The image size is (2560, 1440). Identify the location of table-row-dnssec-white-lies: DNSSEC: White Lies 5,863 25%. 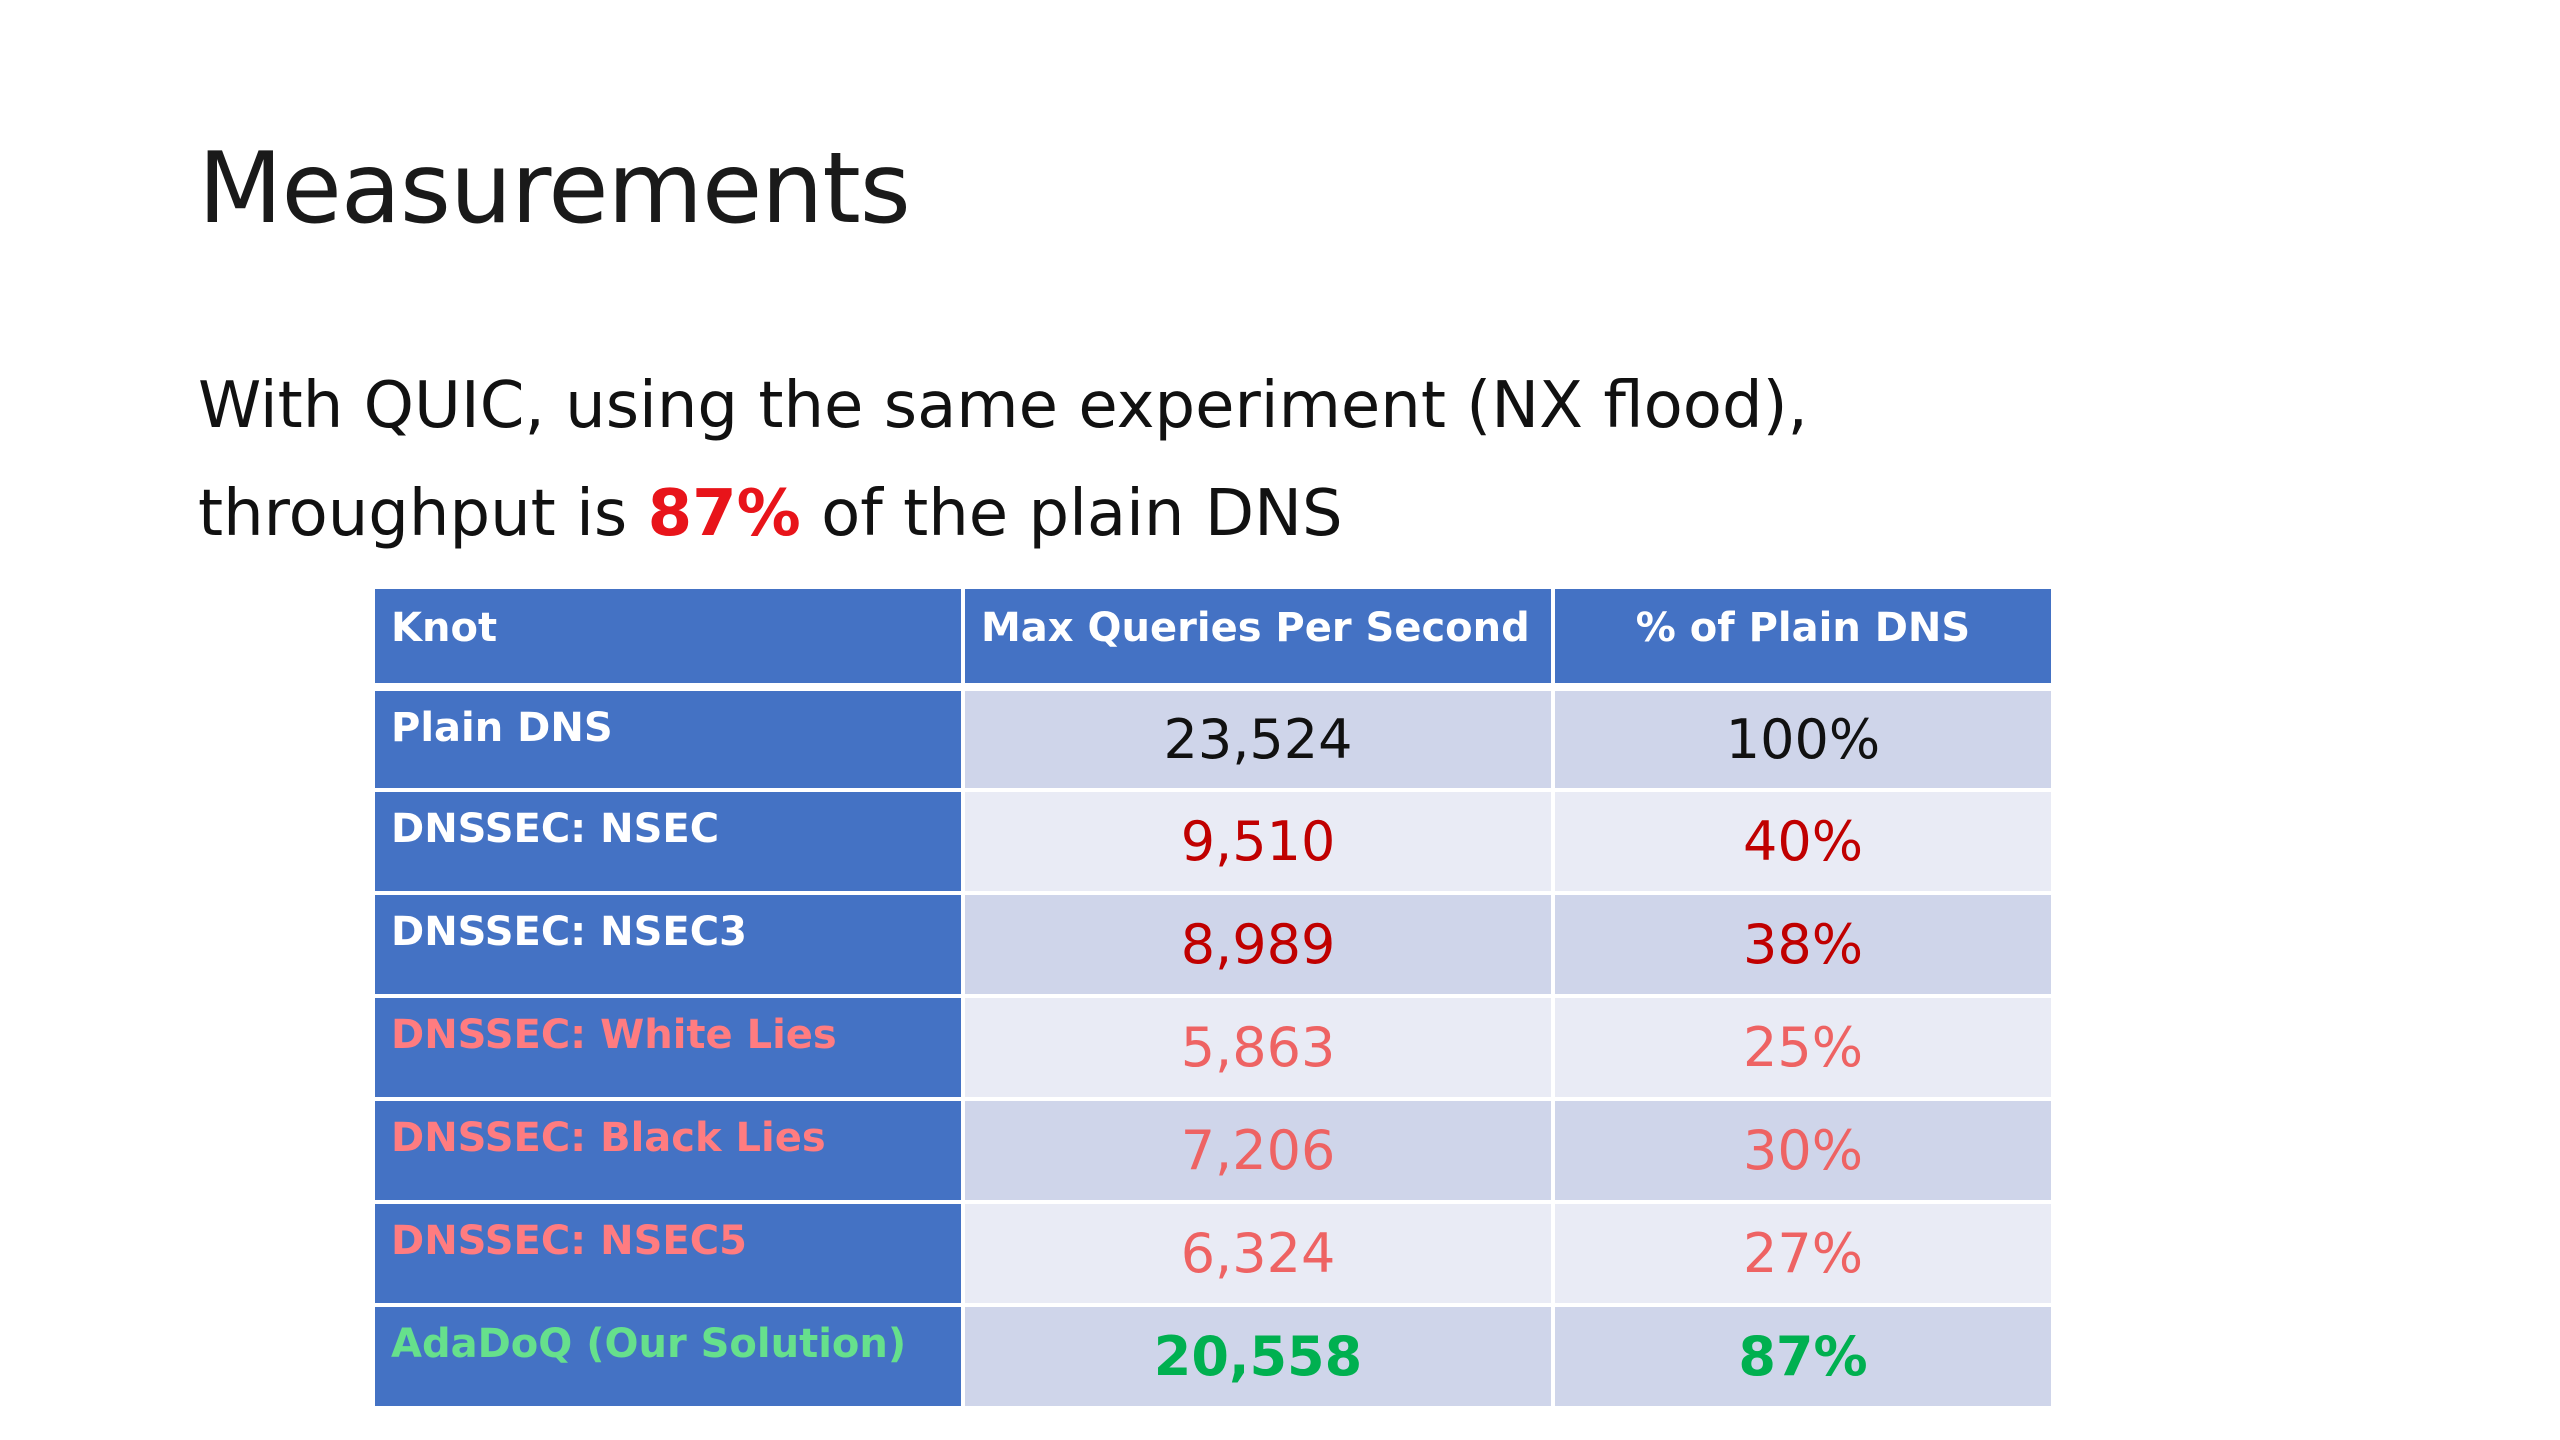
(1213, 1047).